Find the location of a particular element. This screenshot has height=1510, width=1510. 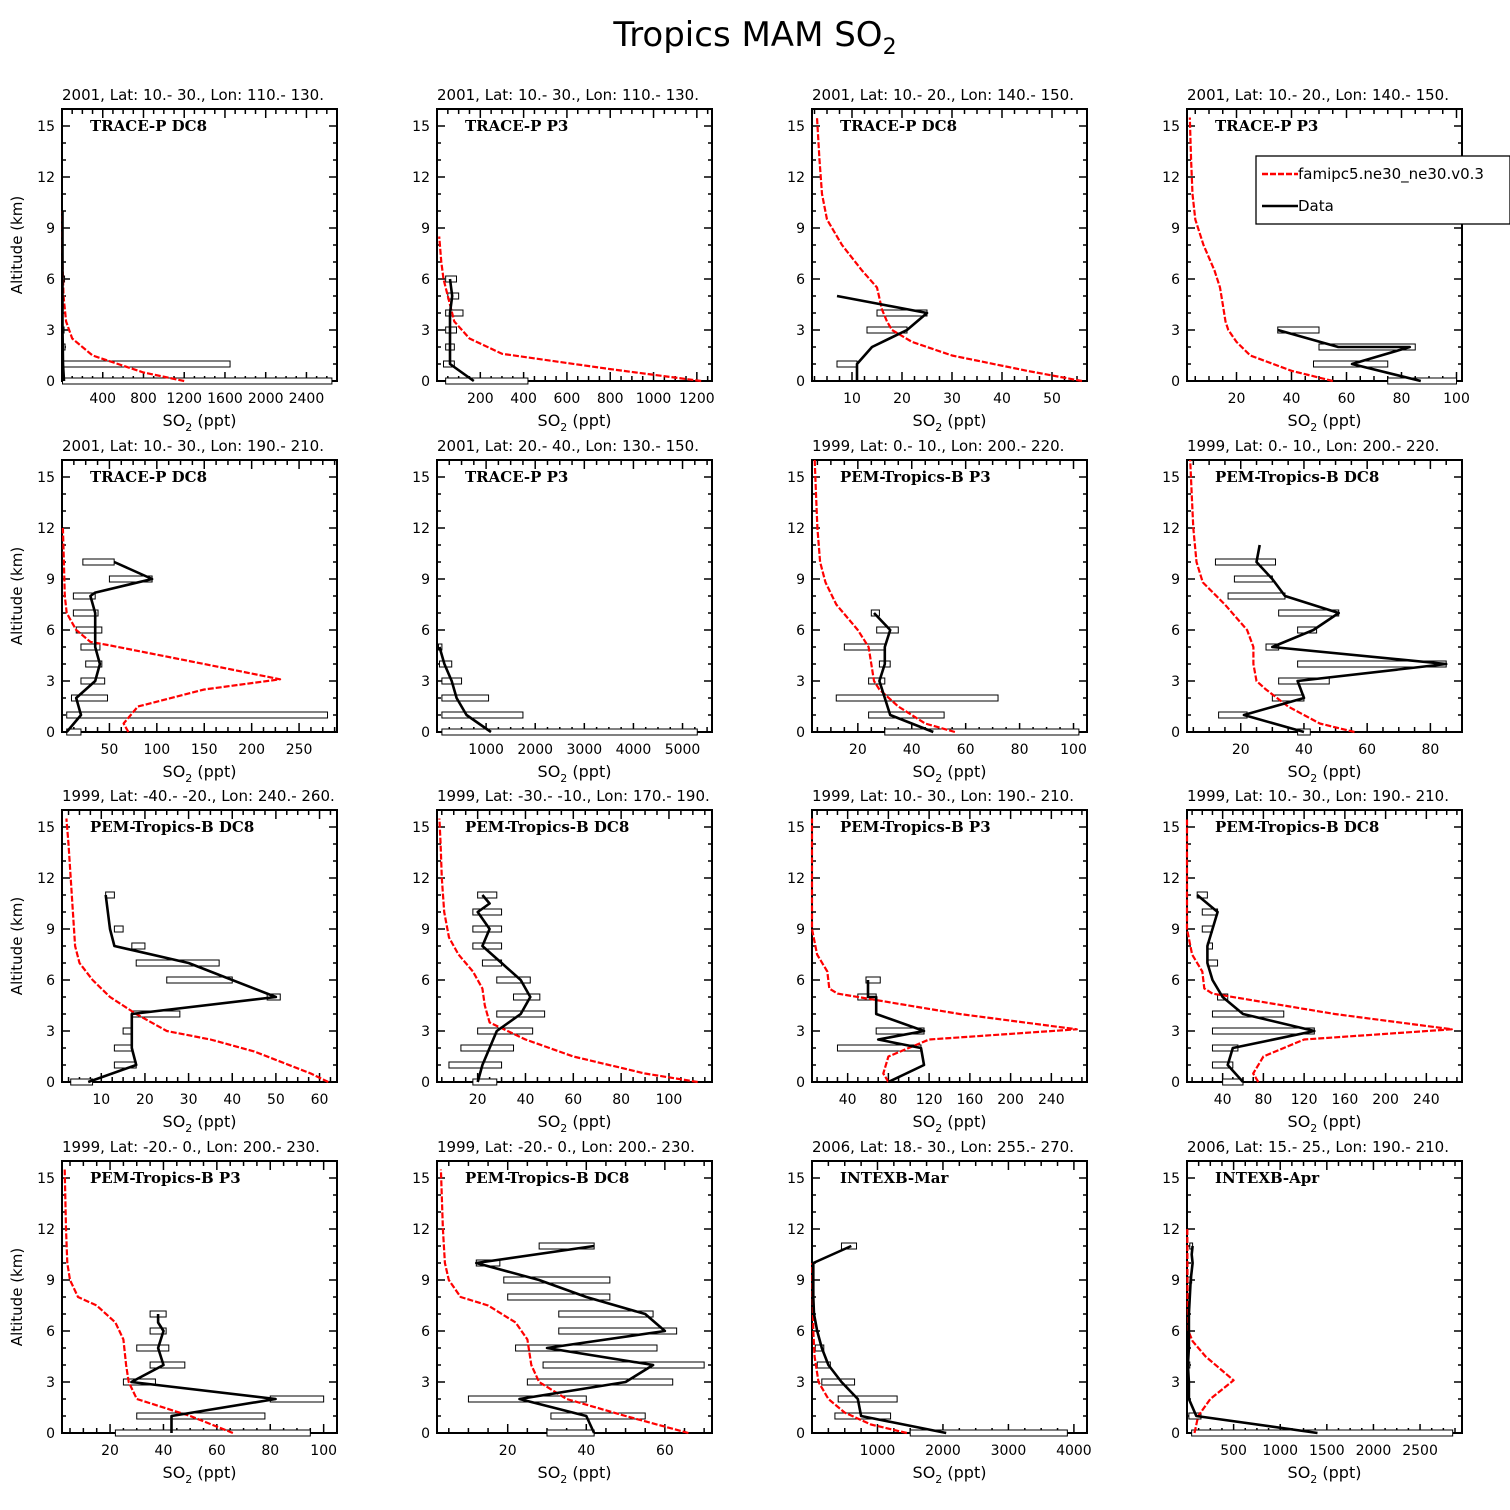

panel-header: 1999, Lat: -40.- -20., Lon: 240.- 260. is located at coordinates (198, 796).